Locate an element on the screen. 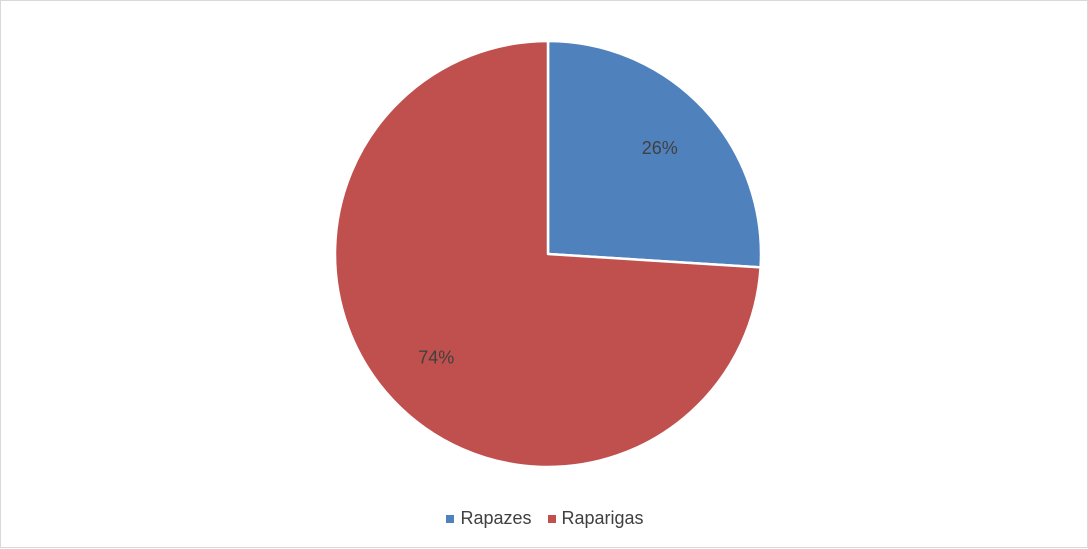 This screenshot has width=1088, height=549. data-label-rapazes: 26% is located at coordinates (660, 148).